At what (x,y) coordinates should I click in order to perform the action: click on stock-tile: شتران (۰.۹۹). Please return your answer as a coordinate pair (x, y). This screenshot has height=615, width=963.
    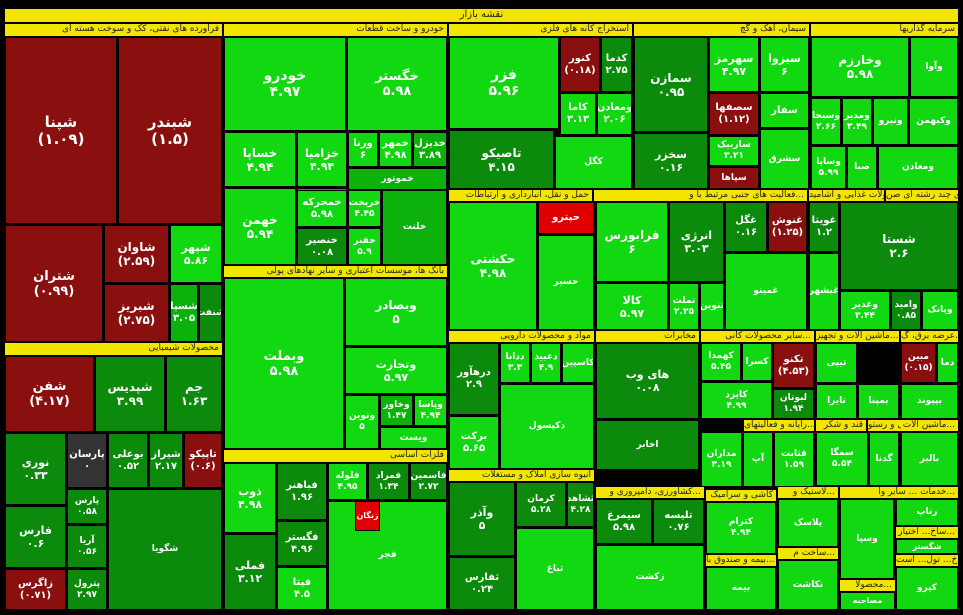
    Looking at the image, I should click on (54, 283).